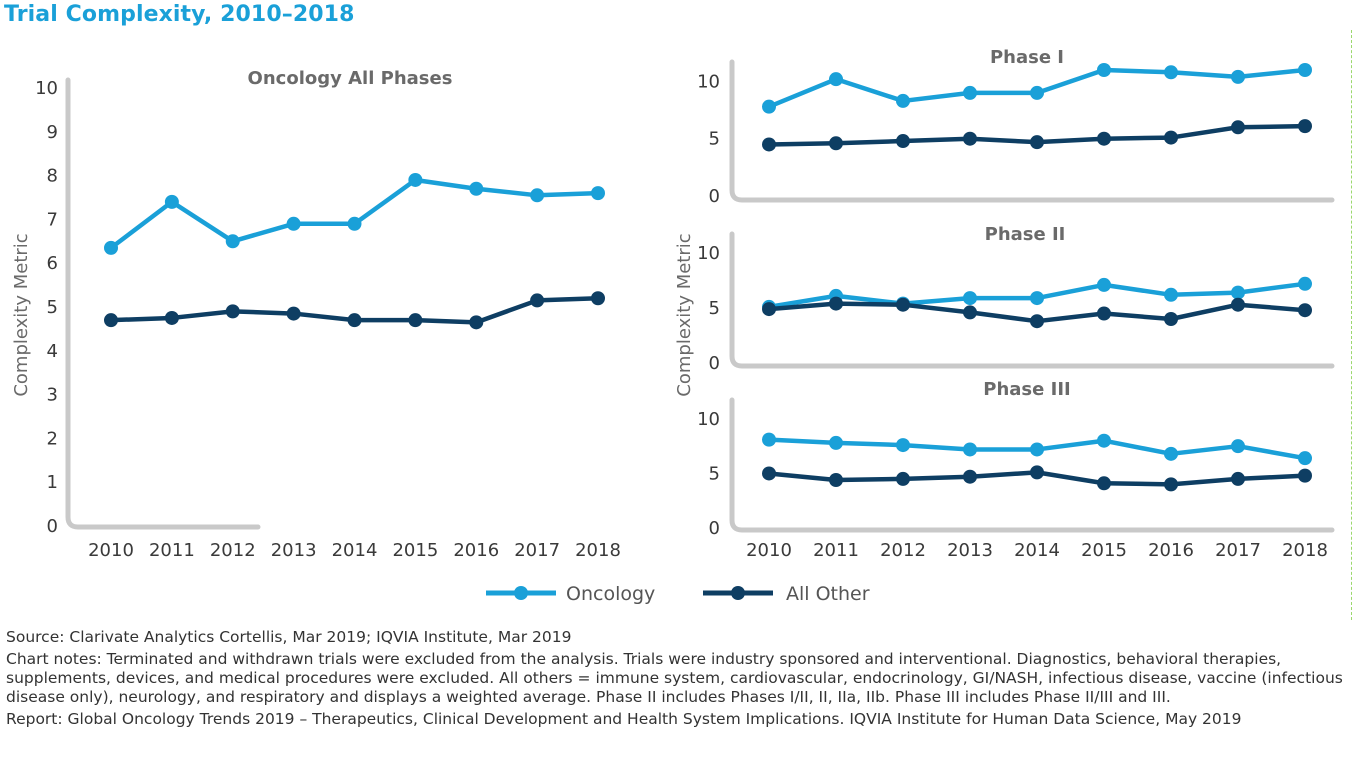 This screenshot has width=1352, height=770. What do you see at coordinates (738, 593) in the screenshot?
I see `legend-all-other-marker` at bounding box center [738, 593].